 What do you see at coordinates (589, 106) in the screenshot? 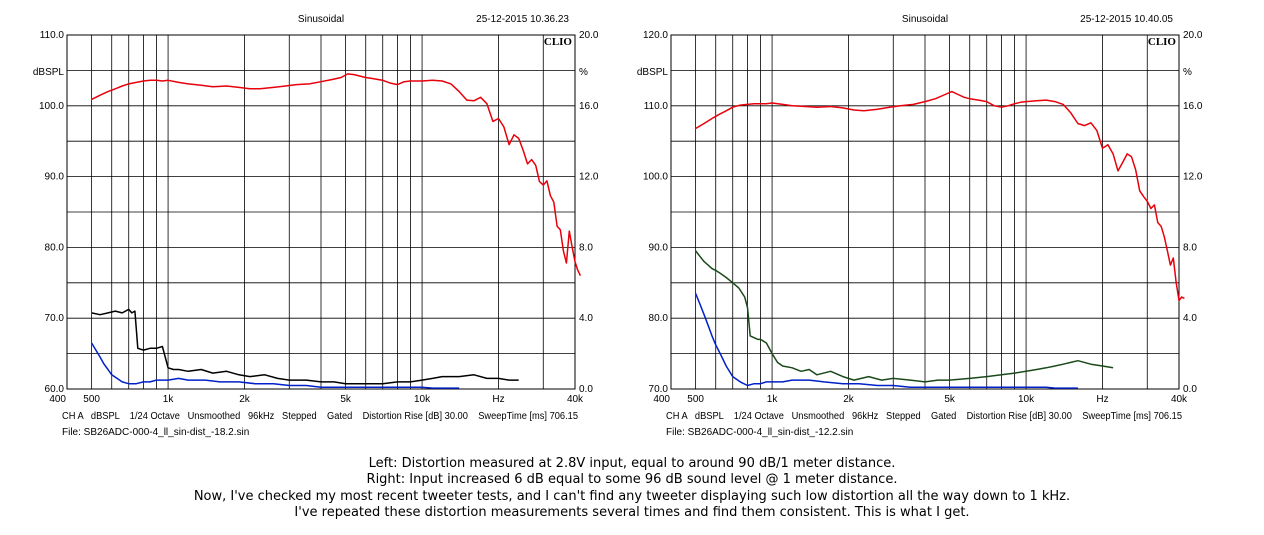
I see `chart1-y-right-tick-label: 16.0` at bounding box center [589, 106].